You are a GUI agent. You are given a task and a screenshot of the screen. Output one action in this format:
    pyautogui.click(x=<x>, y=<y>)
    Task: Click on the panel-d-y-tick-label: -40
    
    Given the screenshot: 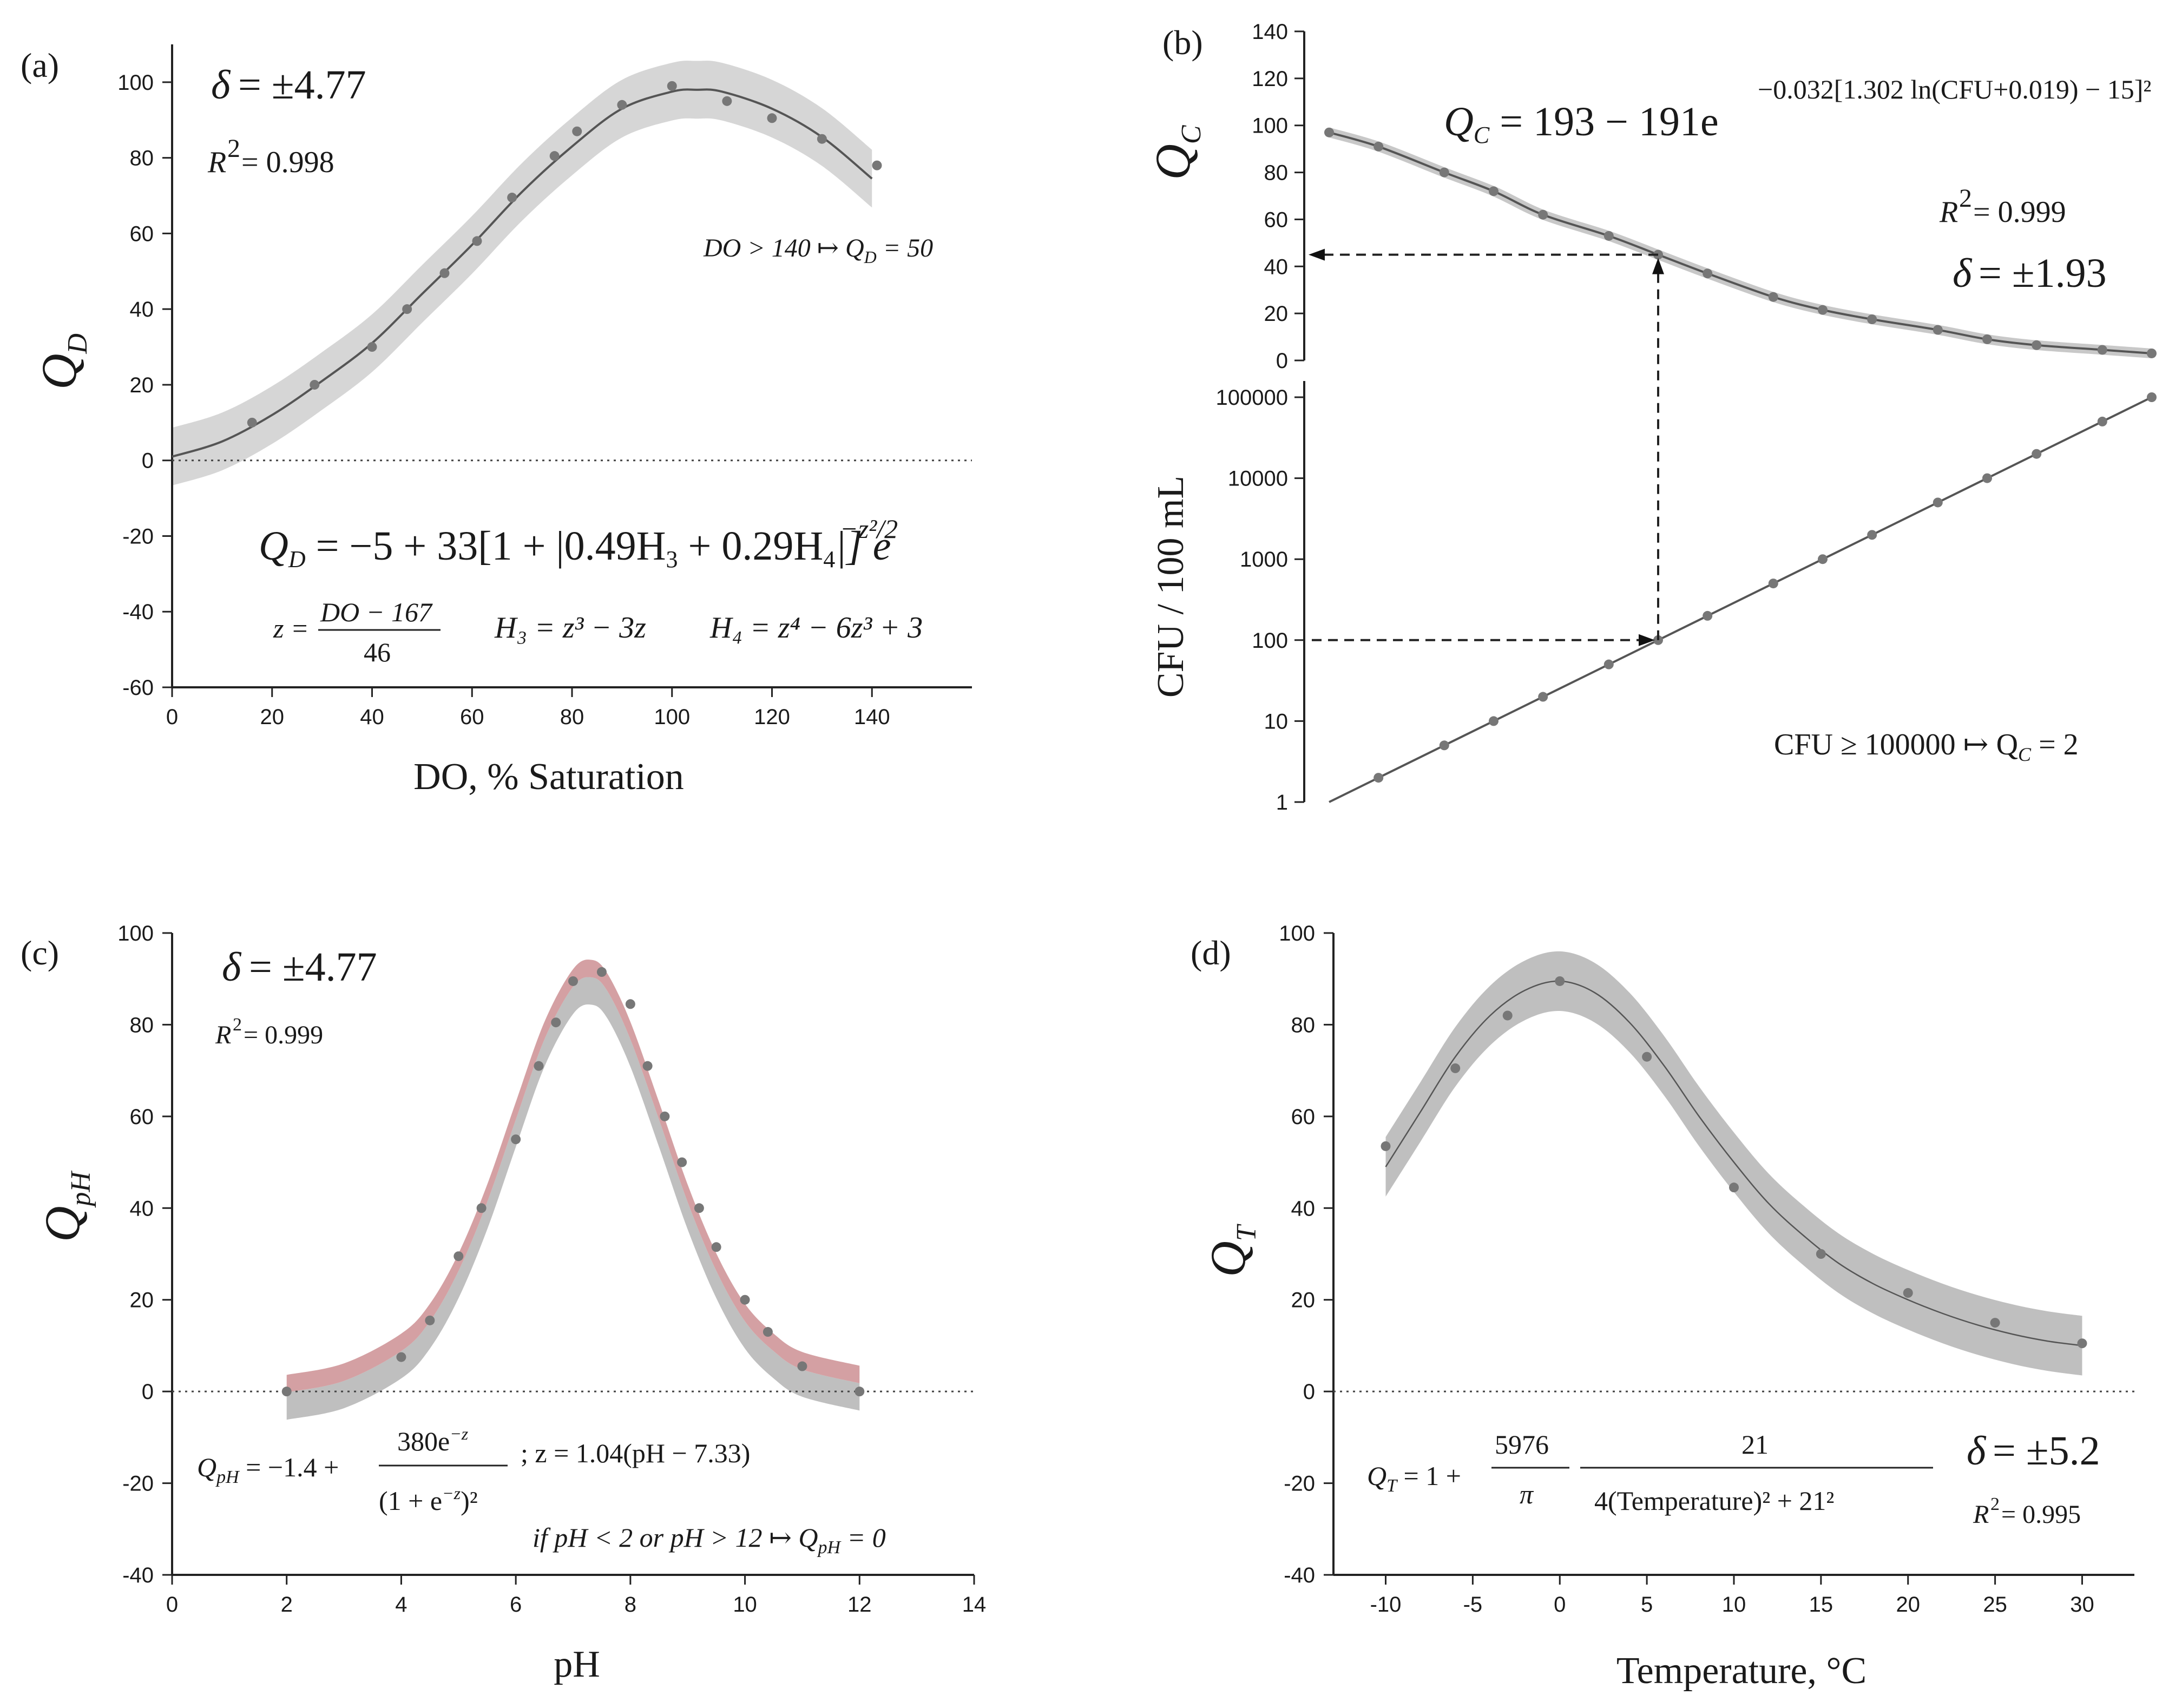 What is the action you would take?
    pyautogui.click(x=1299, y=1575)
    